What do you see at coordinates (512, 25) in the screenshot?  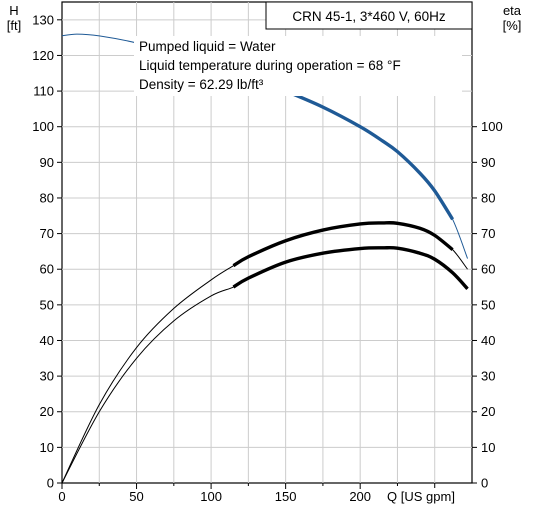 I see `y-right-unit: [%]` at bounding box center [512, 25].